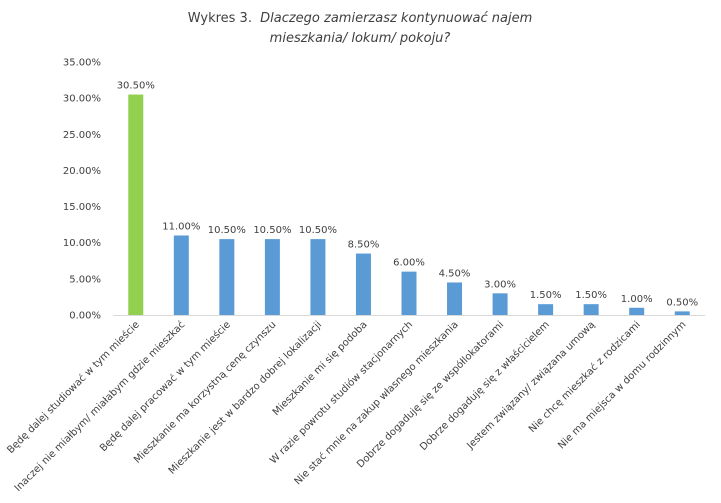  I want to click on chart-title-line-2: mieszkania/ lokum/ pokoju?, so click(360, 38).